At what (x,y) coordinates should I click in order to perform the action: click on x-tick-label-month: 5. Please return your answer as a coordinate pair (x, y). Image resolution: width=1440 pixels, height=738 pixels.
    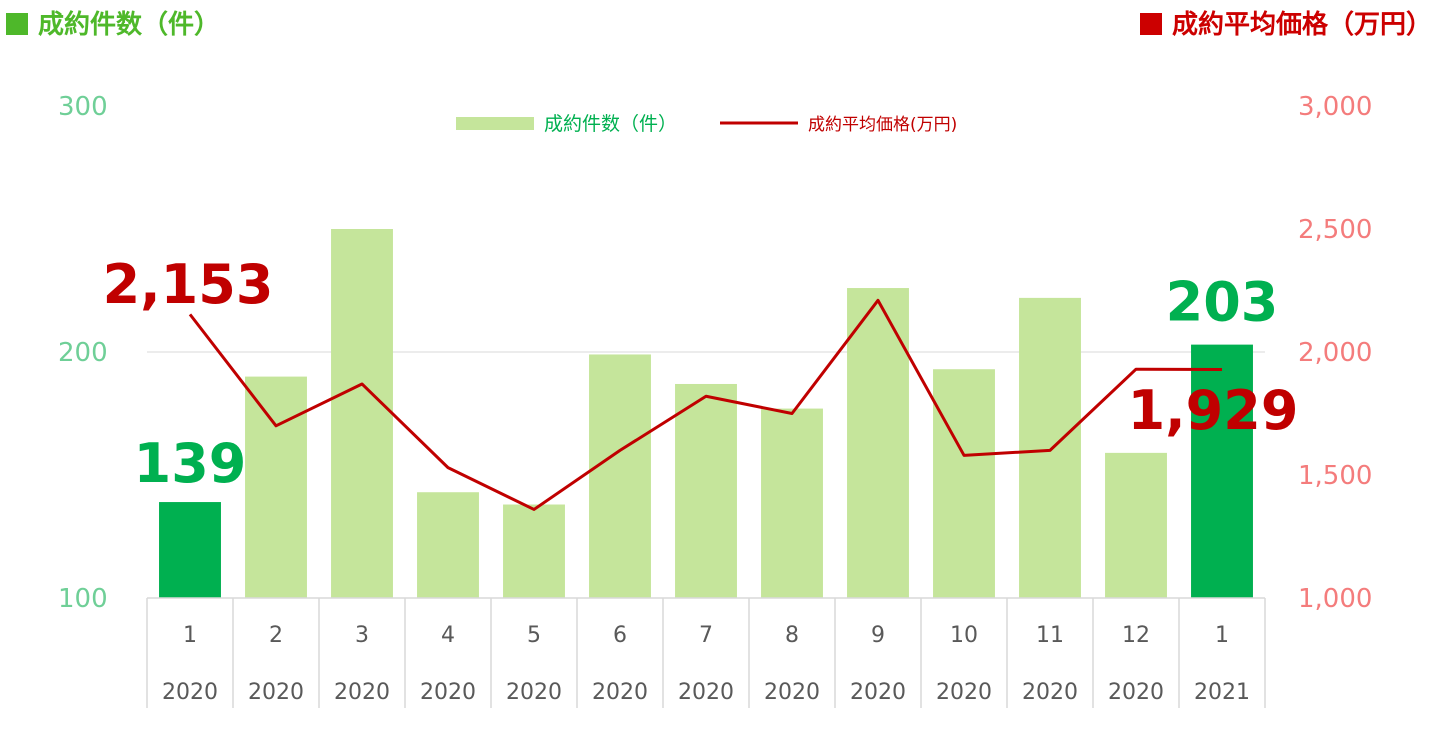
    Looking at the image, I should click on (534, 635).